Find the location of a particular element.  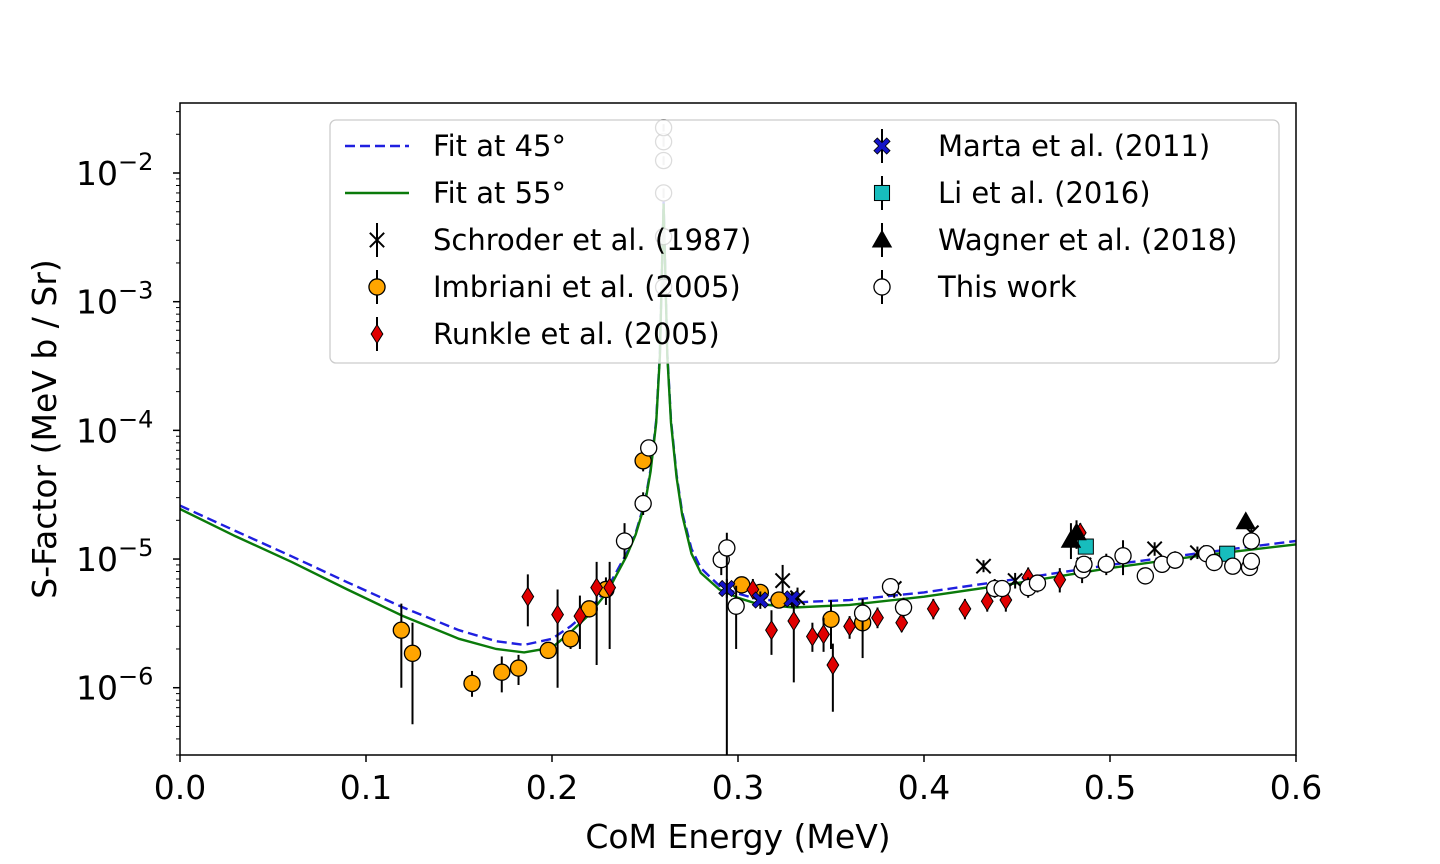

x-tick-label: 0.3 is located at coordinates (738, 787).